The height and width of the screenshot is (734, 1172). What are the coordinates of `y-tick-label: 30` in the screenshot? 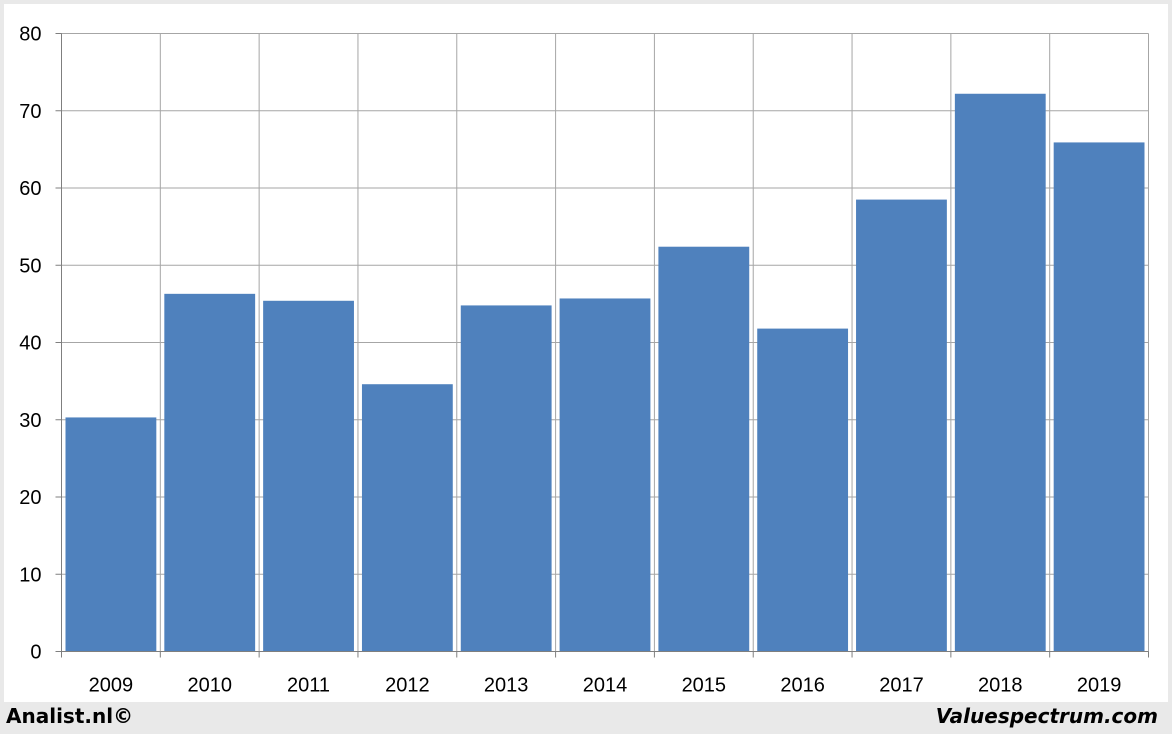 It's located at (30, 421).